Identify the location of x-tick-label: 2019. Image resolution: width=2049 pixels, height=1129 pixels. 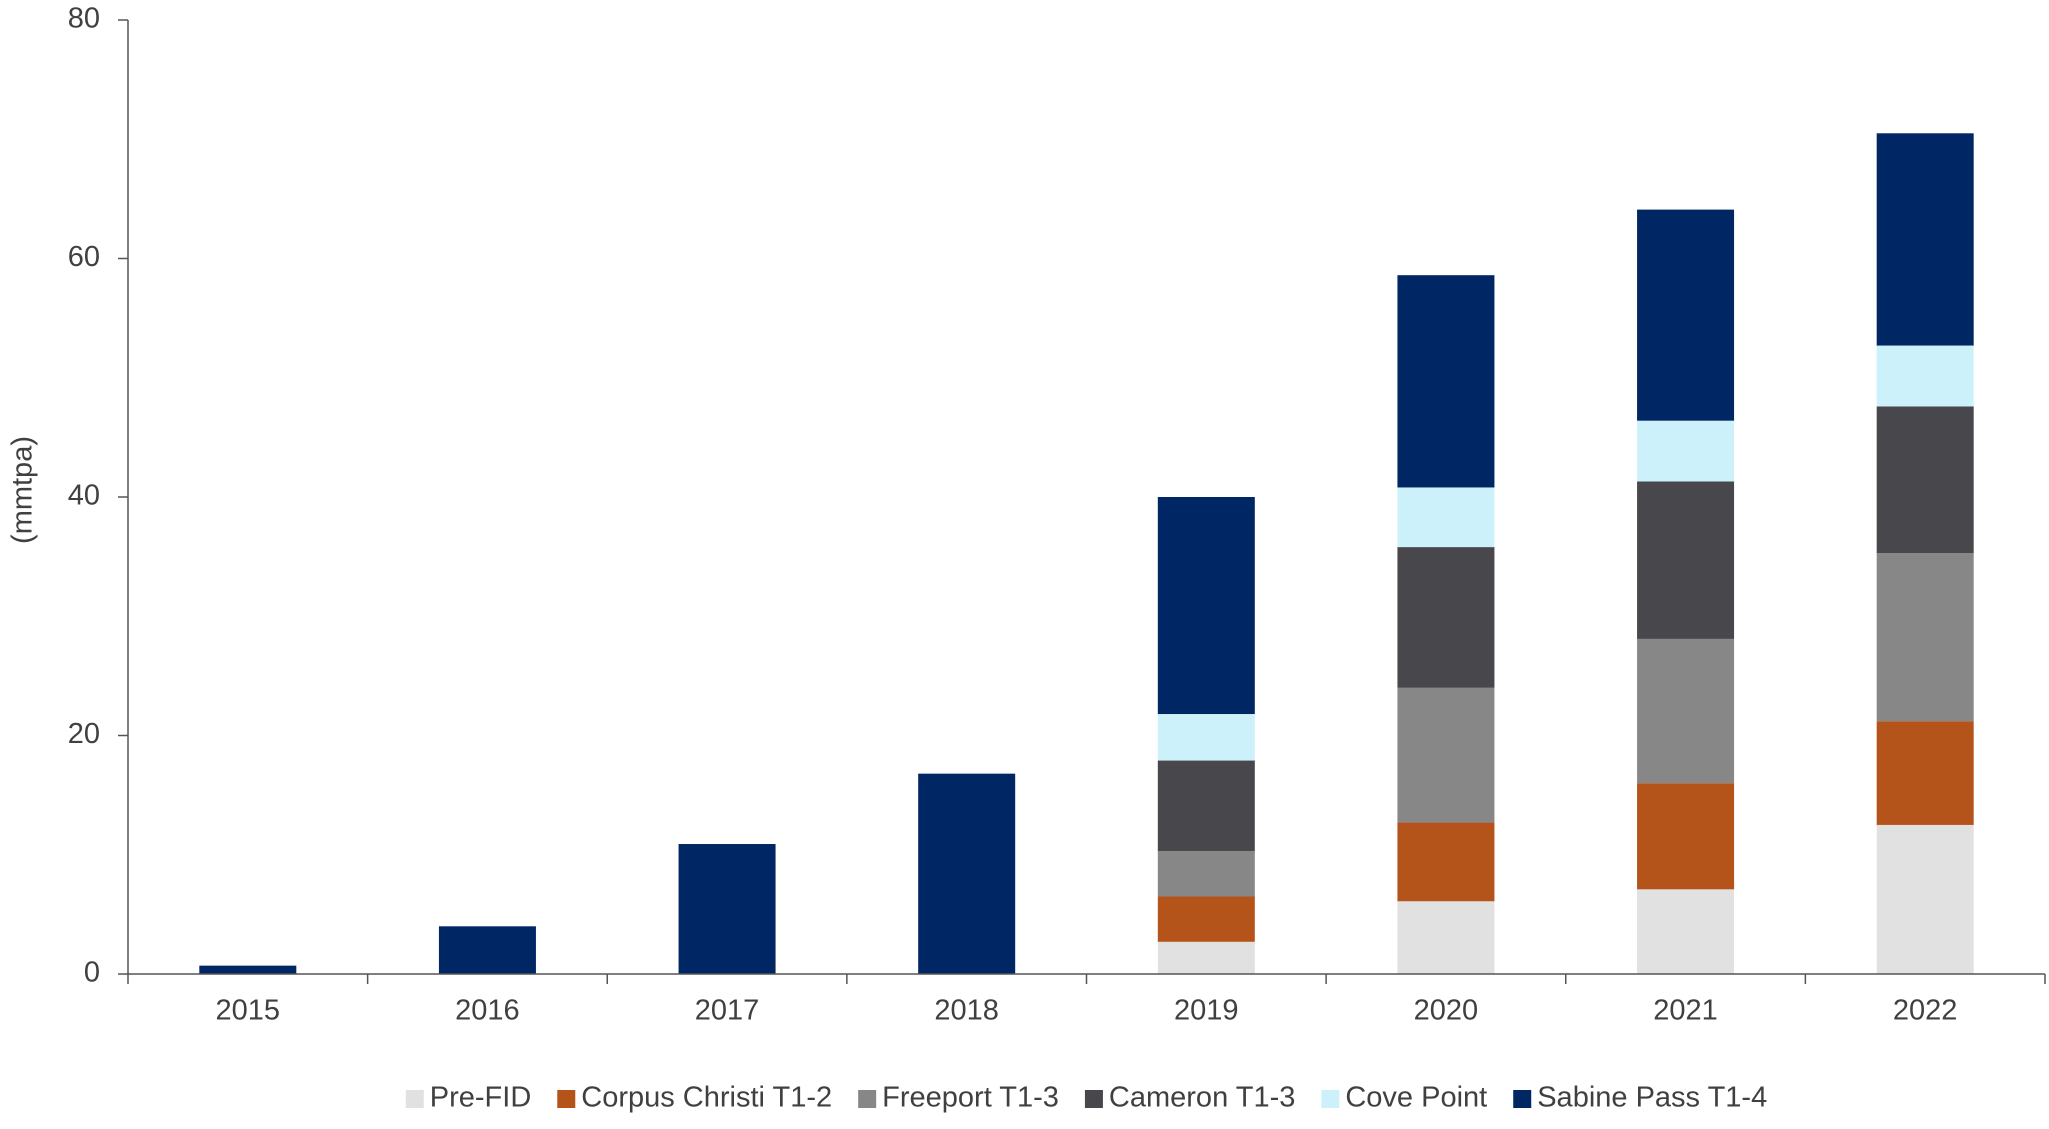
(1206, 1011).